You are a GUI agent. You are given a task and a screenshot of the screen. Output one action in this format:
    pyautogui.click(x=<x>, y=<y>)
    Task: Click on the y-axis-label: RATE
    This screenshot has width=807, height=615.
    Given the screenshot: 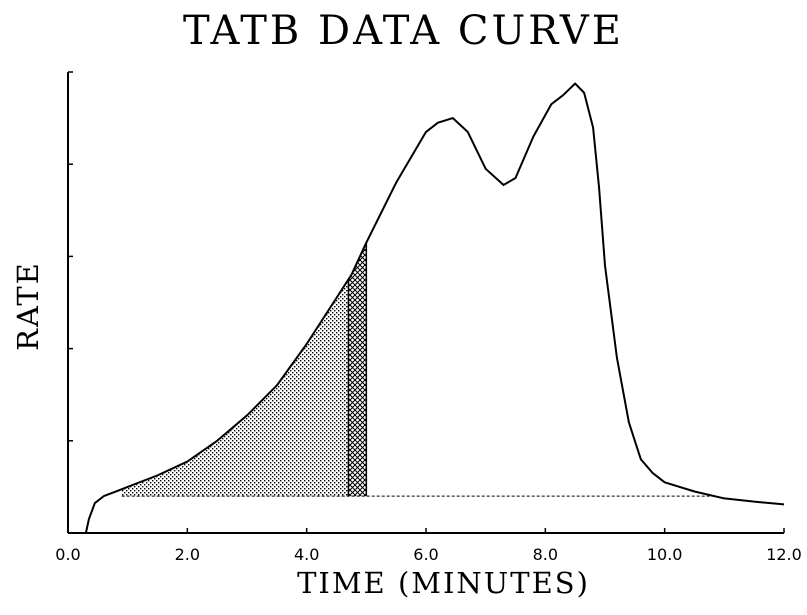 What is the action you would take?
    pyautogui.click(x=28, y=306)
    